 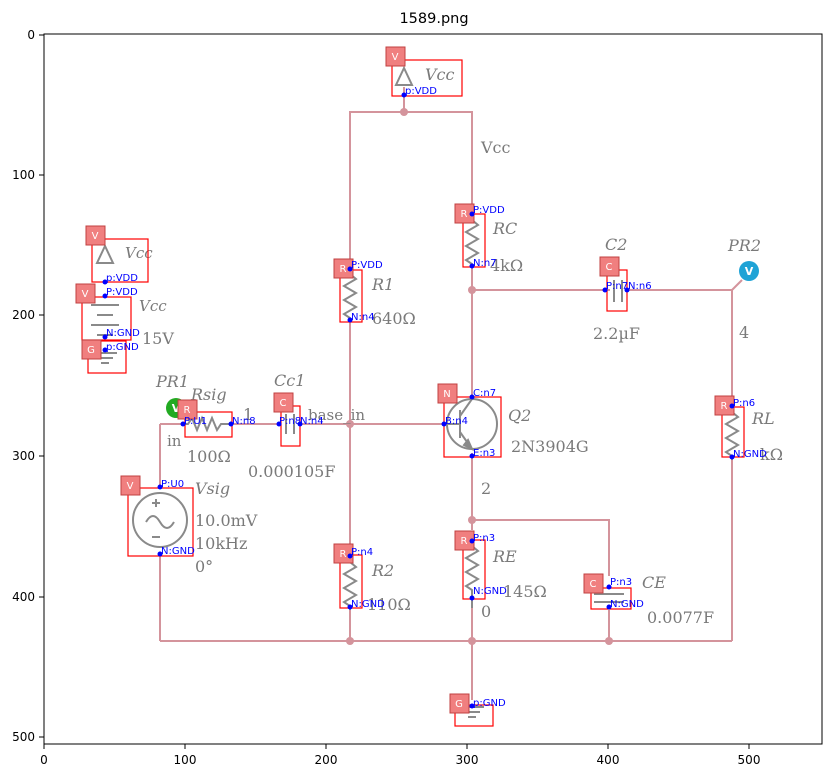 I want to click on x-tick-label: 200, so click(x=326, y=760).